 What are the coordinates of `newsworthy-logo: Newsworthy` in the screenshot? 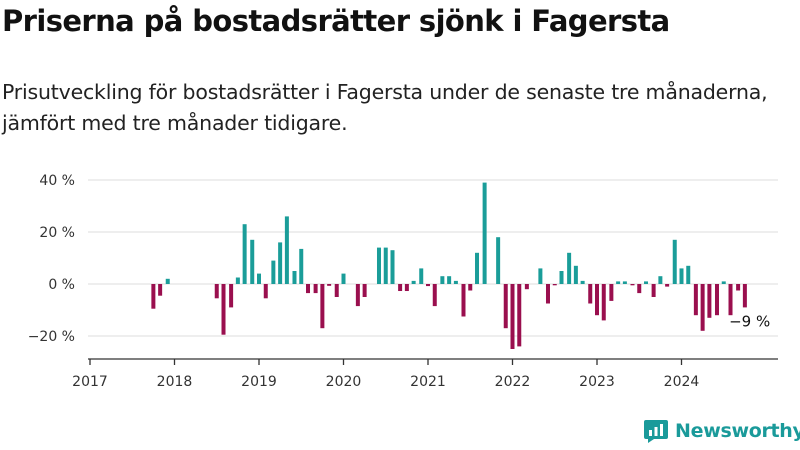 It's located at (721, 431).